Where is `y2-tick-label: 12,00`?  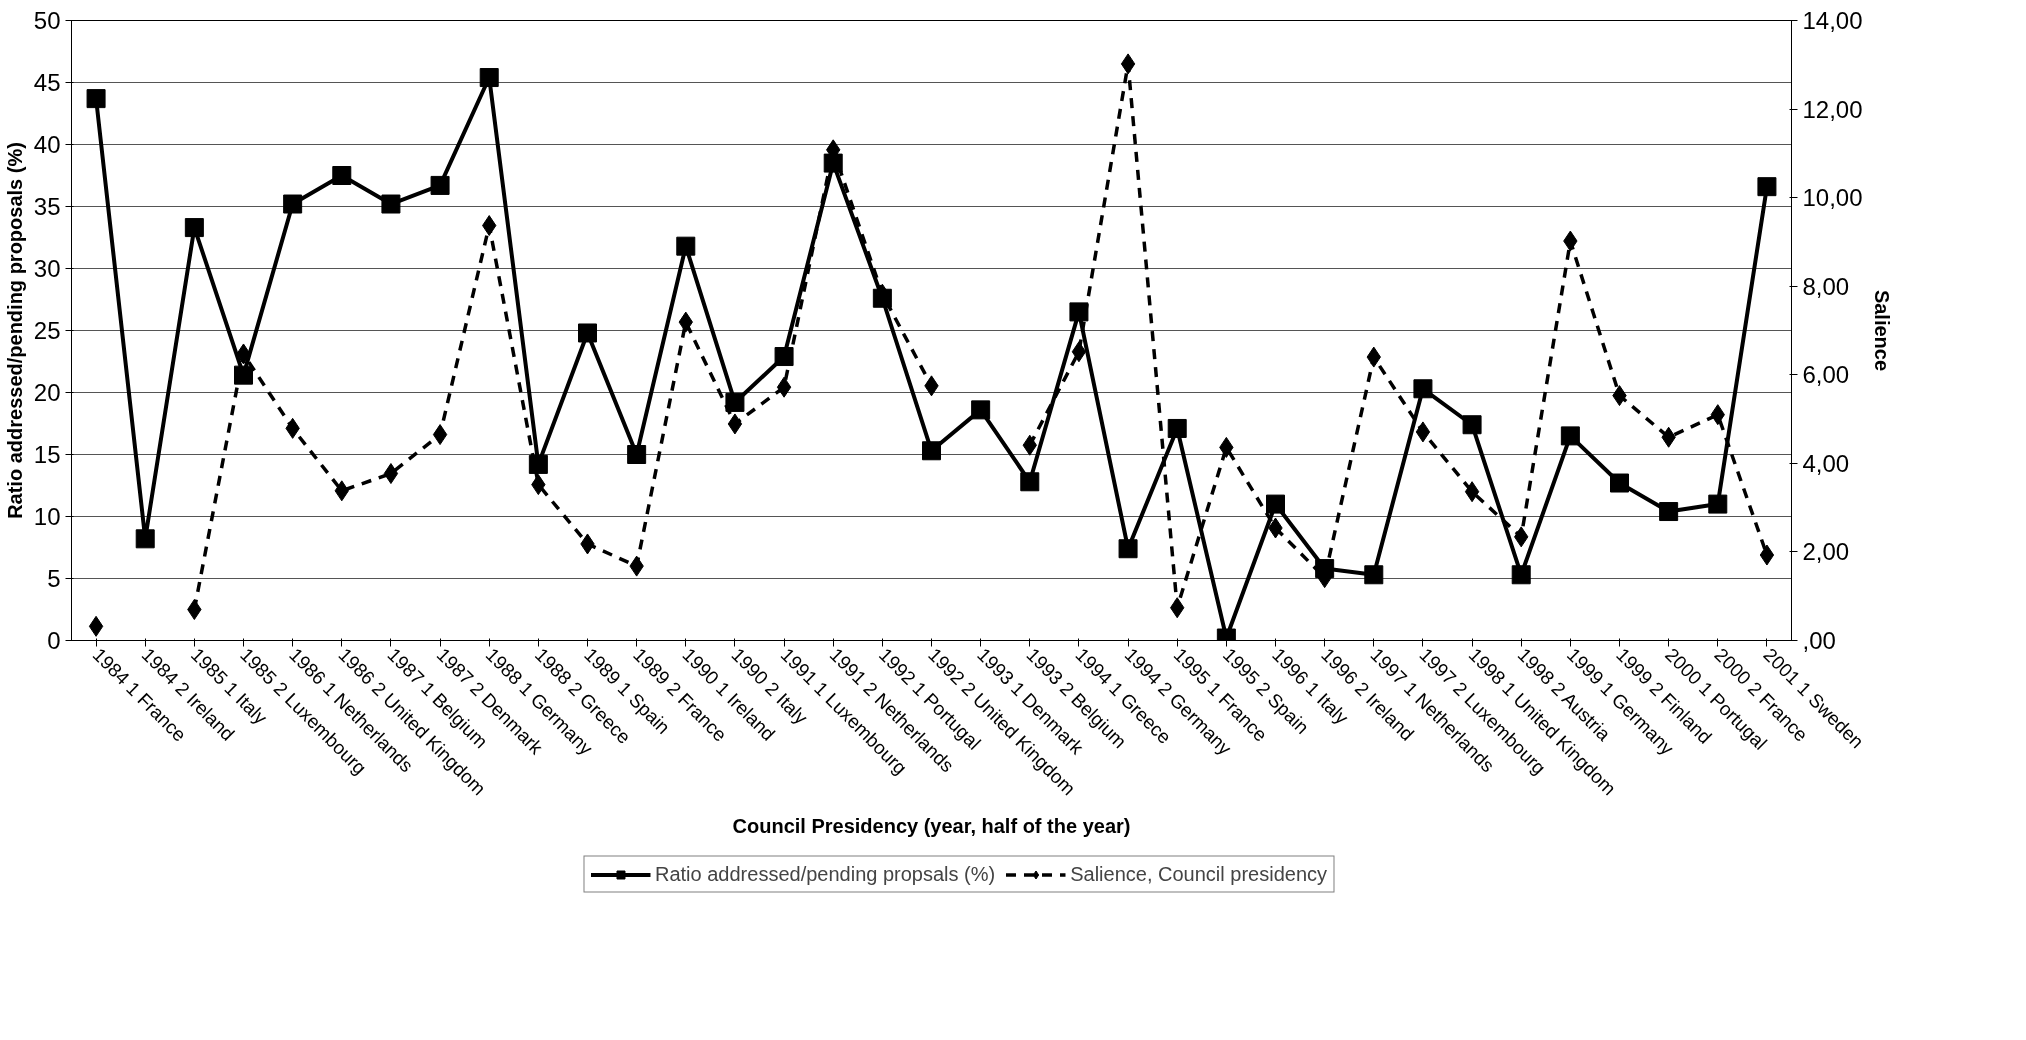 y2-tick-label: 12,00 is located at coordinates (1832, 109).